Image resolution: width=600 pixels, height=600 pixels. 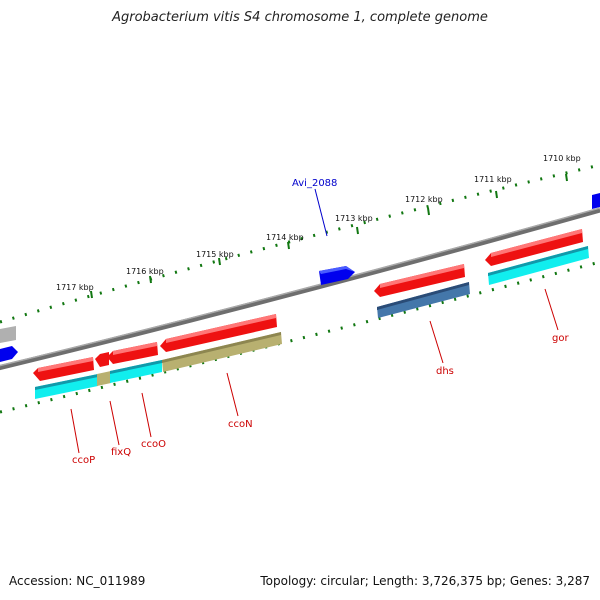 I want to click on leader-fixQ, so click(x=114, y=423).